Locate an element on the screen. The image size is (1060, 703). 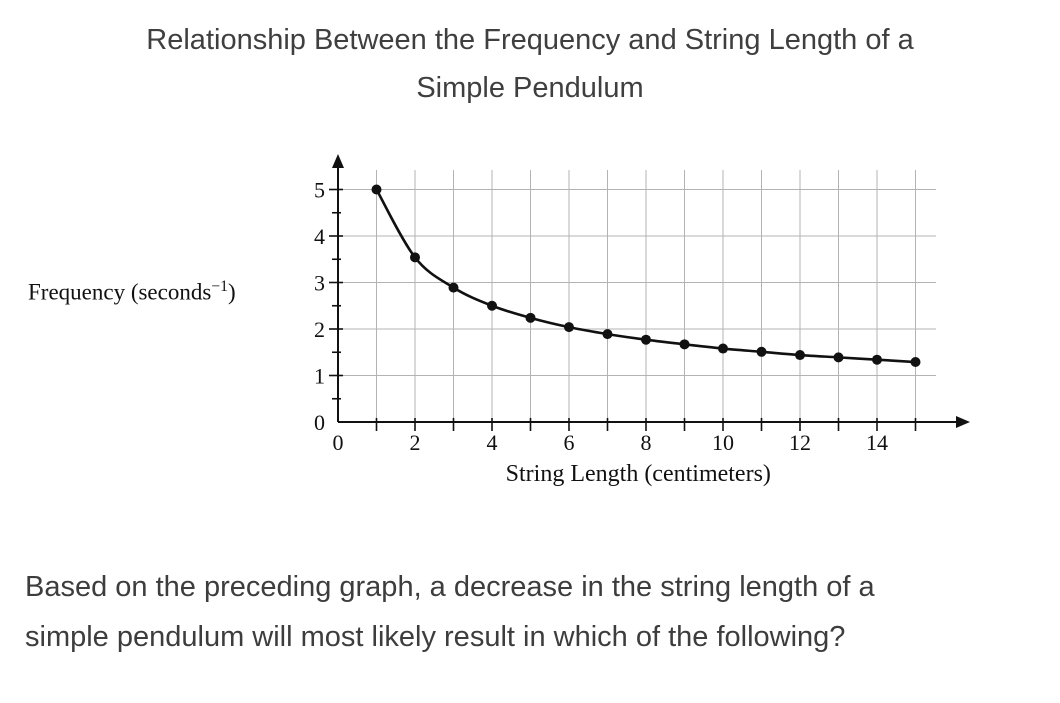
y-tick-label: 2 is located at coordinates (319, 329).